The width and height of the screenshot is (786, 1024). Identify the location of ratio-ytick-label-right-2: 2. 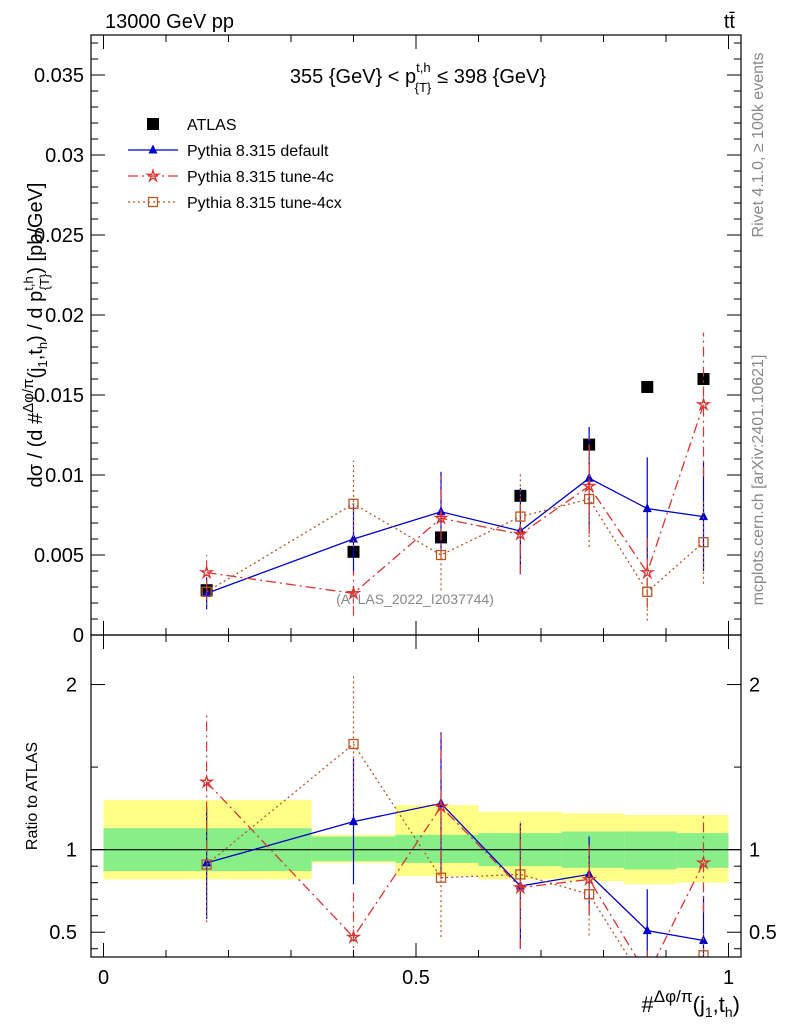
(754, 686).